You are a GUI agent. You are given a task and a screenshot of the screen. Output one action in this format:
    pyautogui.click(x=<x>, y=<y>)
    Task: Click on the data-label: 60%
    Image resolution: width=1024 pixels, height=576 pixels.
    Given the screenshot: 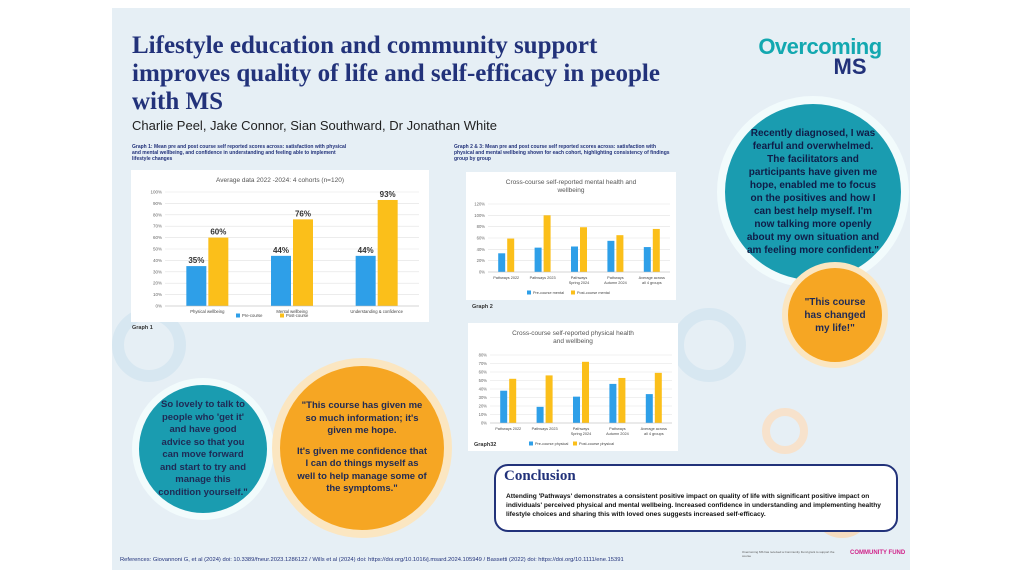 What is the action you would take?
    pyautogui.click(x=218, y=232)
    